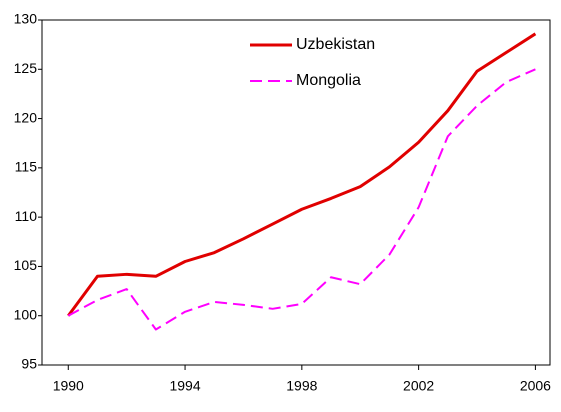 This screenshot has width=561, height=412. What do you see at coordinates (184, 386) in the screenshot?
I see `x-tick-label: 1994` at bounding box center [184, 386].